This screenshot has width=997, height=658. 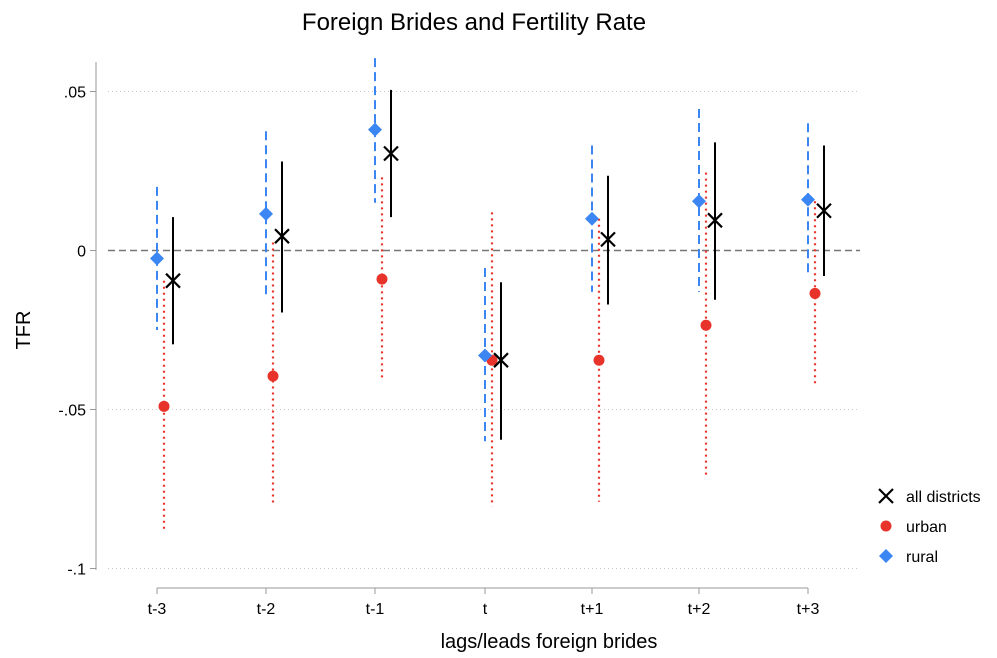 I want to click on x-axis-label: lags/leads foreign brides, so click(x=549, y=642).